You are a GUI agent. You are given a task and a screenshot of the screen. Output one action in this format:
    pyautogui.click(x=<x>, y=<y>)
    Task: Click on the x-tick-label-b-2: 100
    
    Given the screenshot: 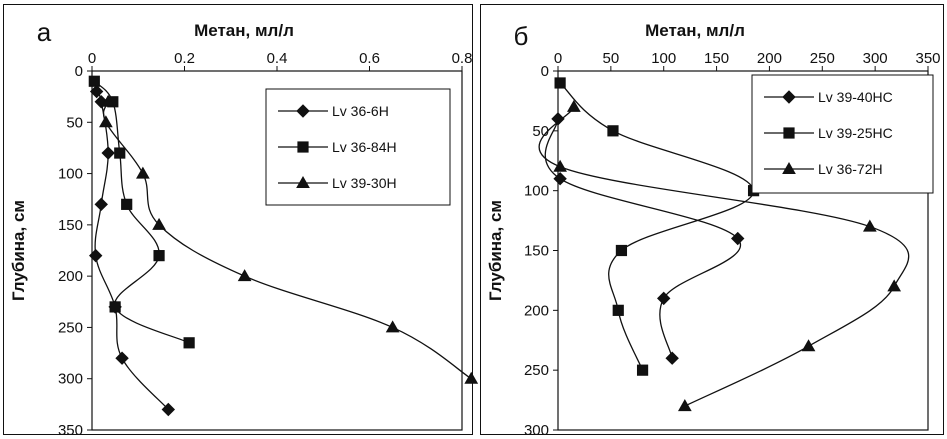 What is the action you would take?
    pyautogui.click(x=663, y=58)
    